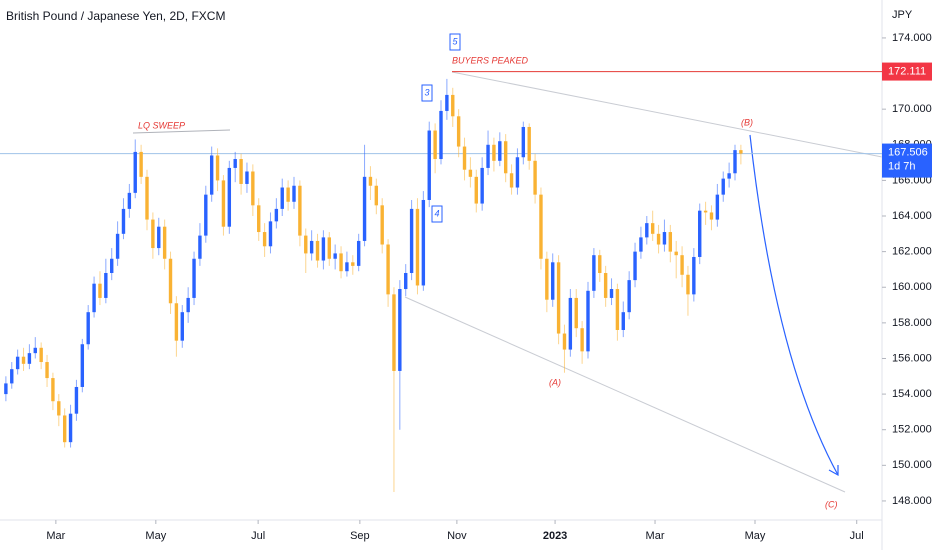  What do you see at coordinates (912, 38) in the screenshot?
I see `y-tick-label: 174.000` at bounding box center [912, 38].